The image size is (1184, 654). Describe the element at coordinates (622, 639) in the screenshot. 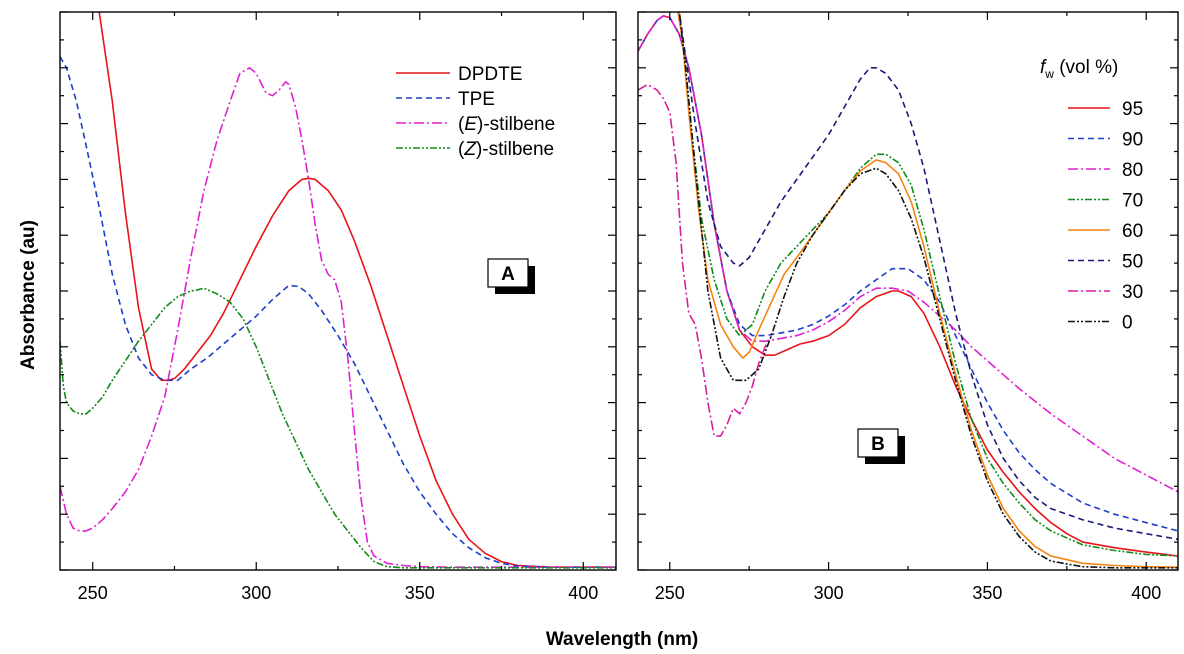

I see `x-axis-label: Wavelength (nm)` at that location.